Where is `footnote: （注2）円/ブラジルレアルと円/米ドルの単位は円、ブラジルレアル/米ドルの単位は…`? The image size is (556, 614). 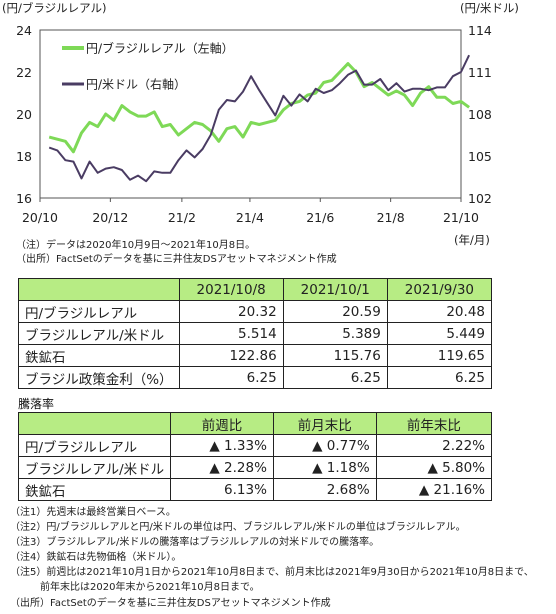 footnote: （注2）円/ブラジルレアルと円/米ドルの単位は円、ブラジルレアル/米ドルの単位は… is located at coordinates (238, 527).